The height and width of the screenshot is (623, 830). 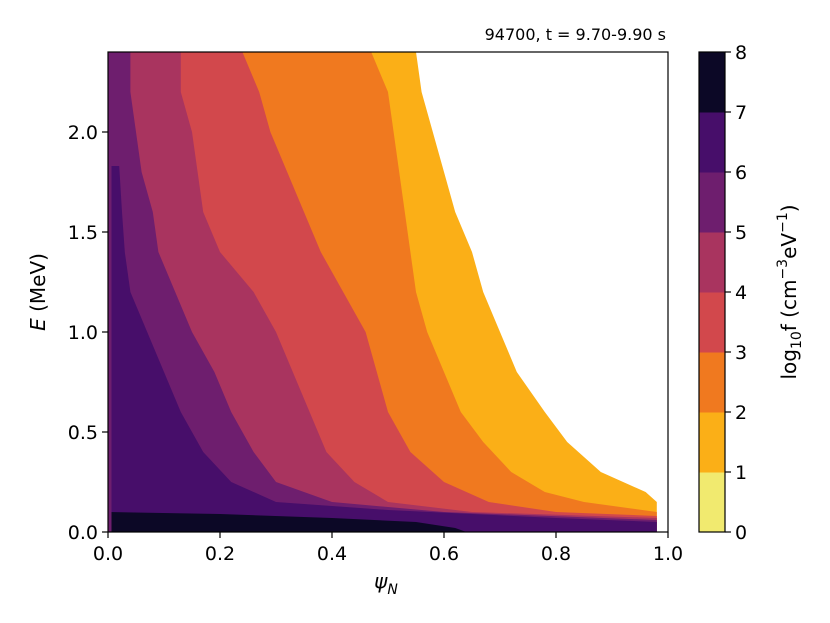 I want to click on colorbar-tick-label: 5, so click(x=741, y=233).